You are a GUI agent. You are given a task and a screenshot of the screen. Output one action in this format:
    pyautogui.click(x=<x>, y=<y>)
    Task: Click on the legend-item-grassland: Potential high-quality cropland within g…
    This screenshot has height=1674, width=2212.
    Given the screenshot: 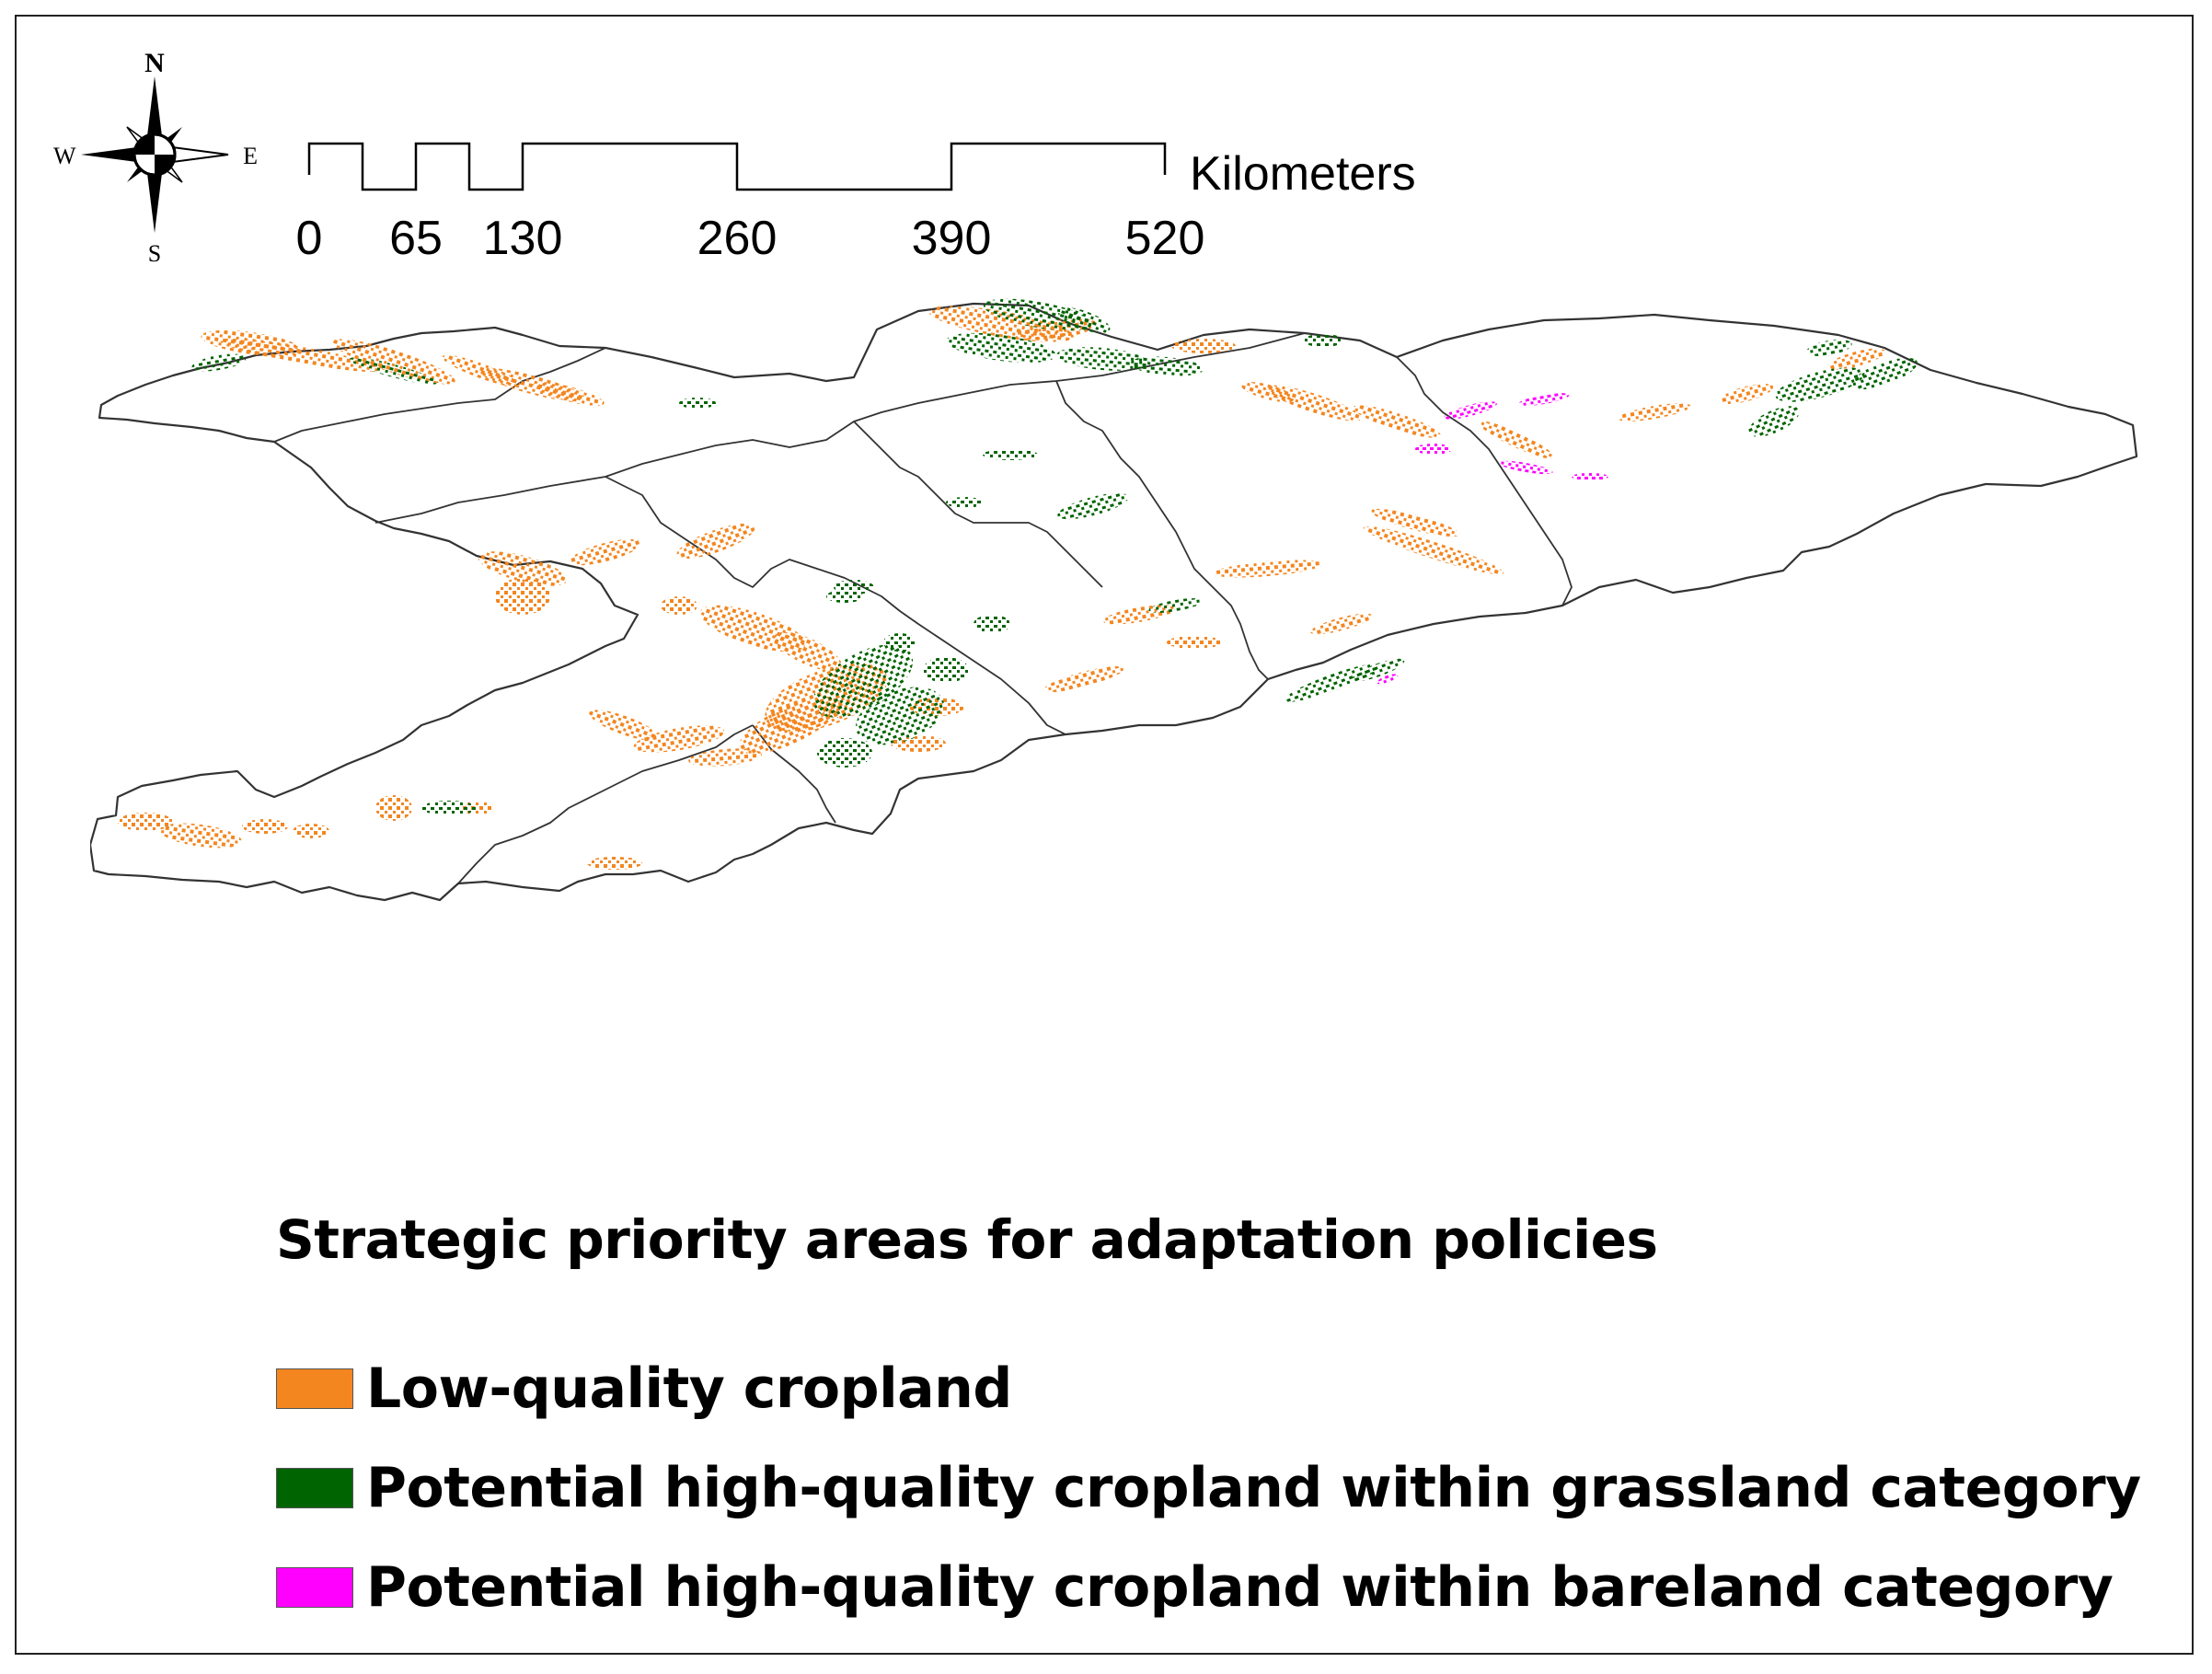 What is the action you would take?
    pyautogui.click(x=1208, y=1488)
    